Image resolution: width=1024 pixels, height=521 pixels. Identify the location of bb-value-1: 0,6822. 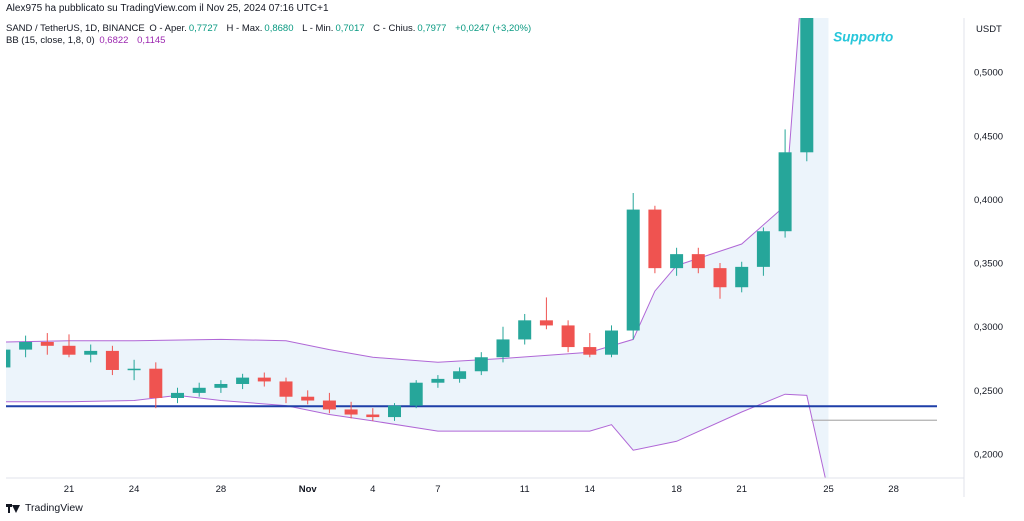
(114, 40).